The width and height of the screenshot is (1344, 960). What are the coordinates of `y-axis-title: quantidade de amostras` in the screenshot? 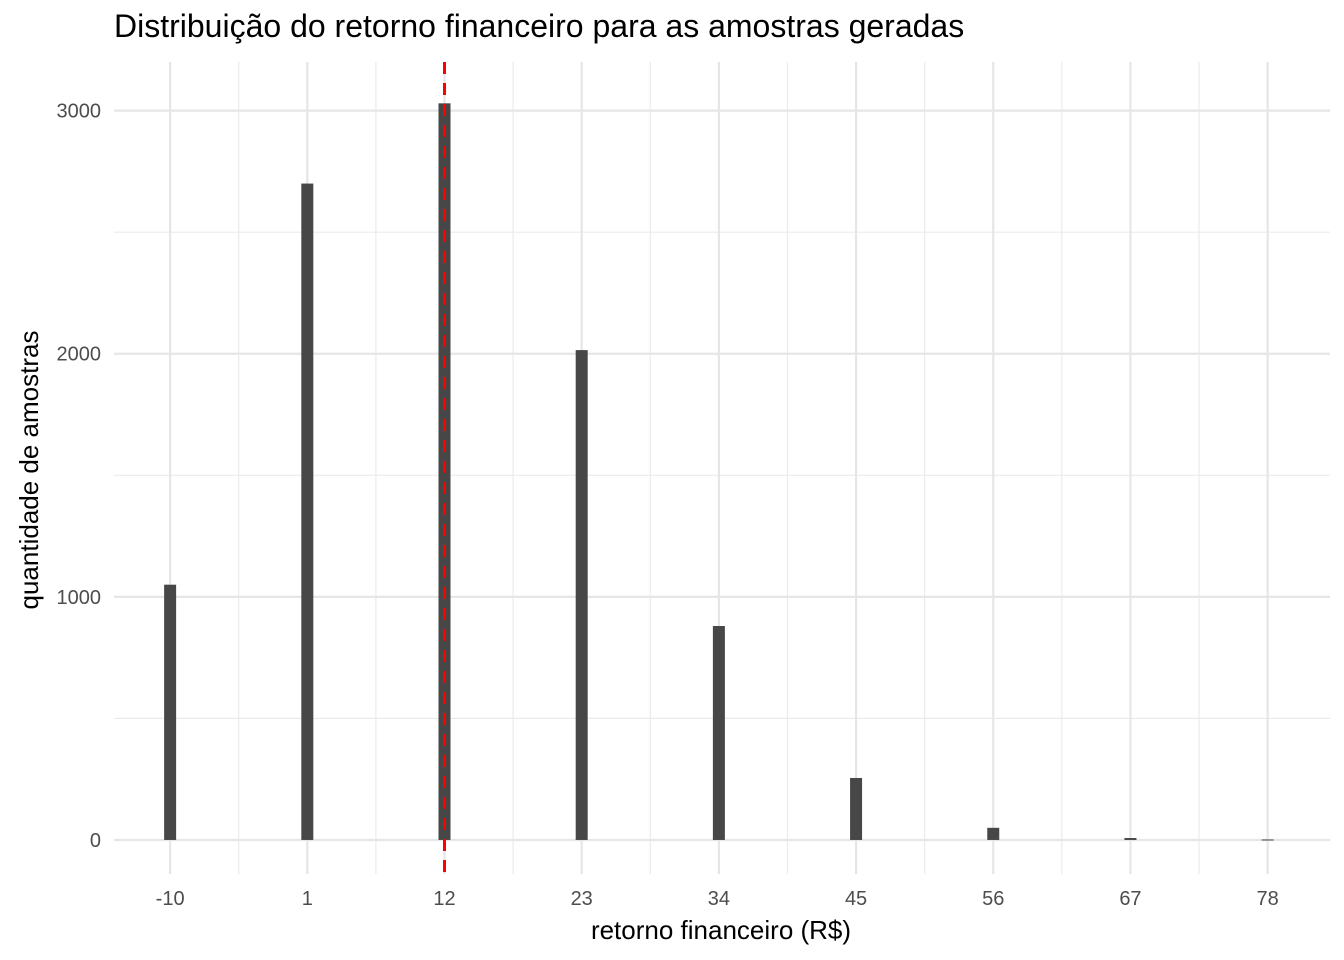 It's located at (29, 470).